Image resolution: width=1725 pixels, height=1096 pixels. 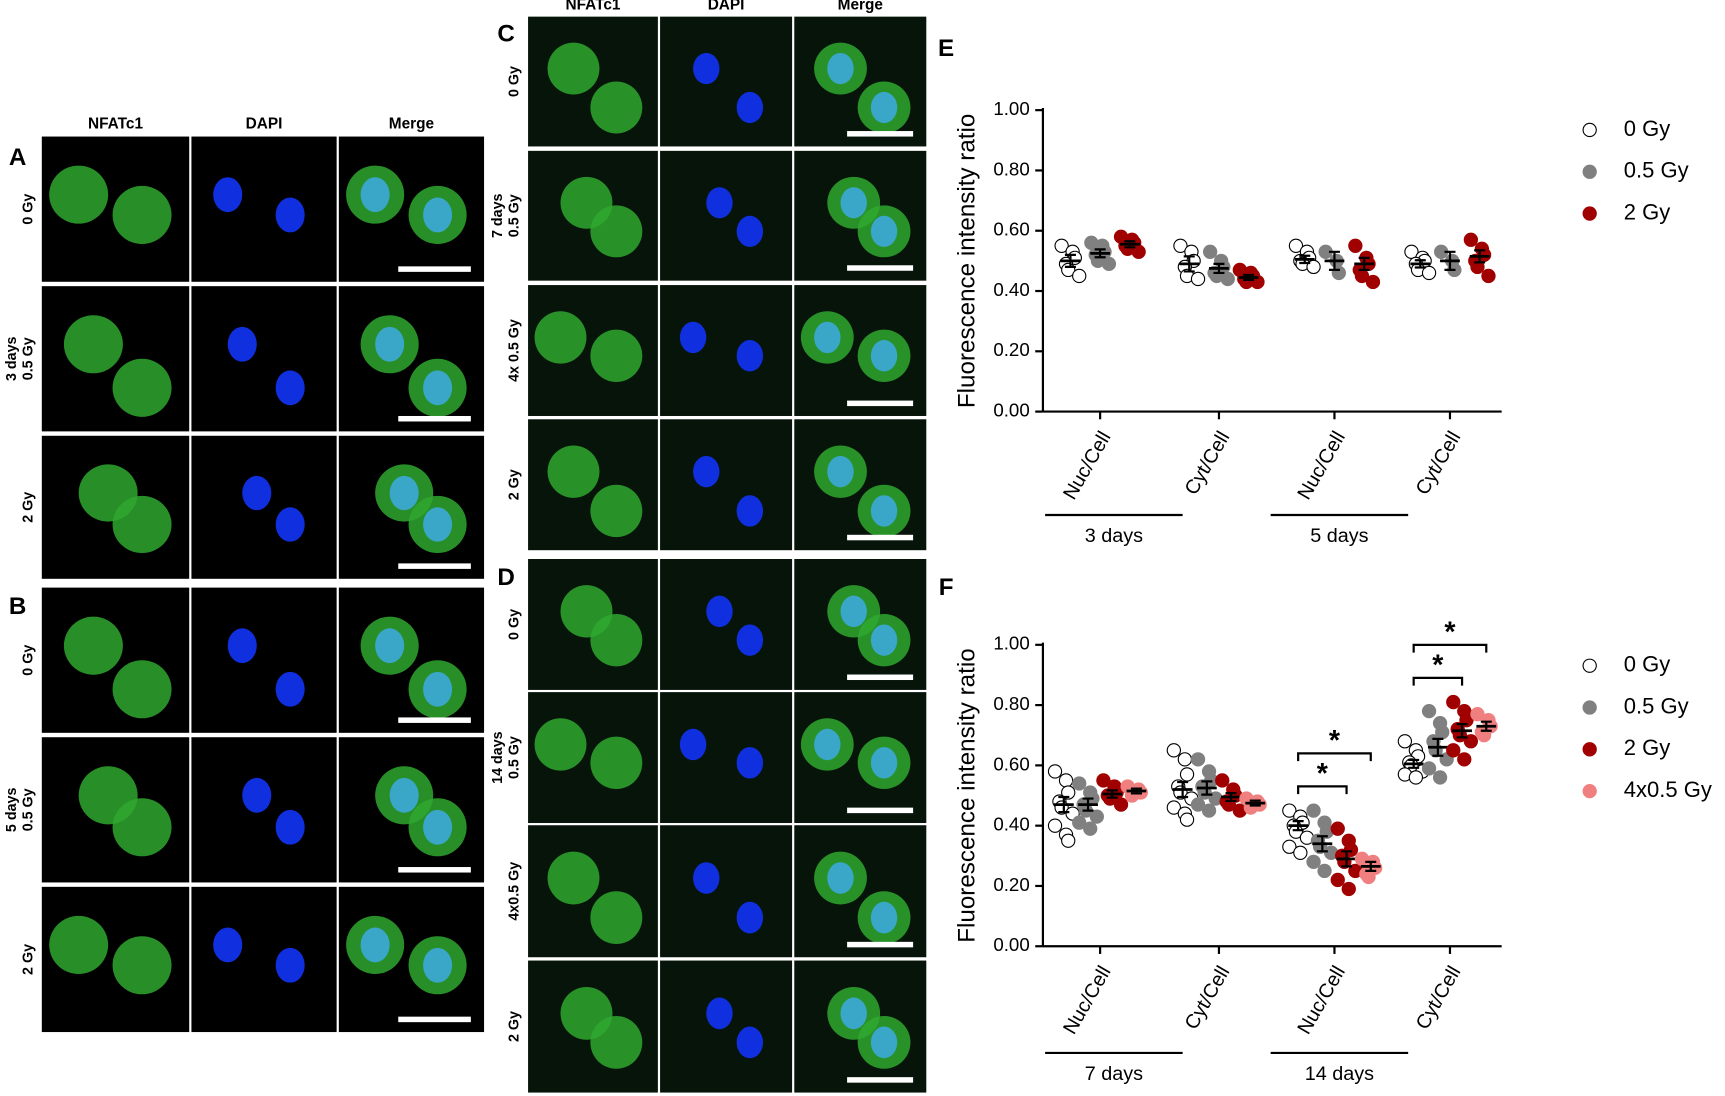 I want to click on row-label: 5 days, so click(x=12, y=810).